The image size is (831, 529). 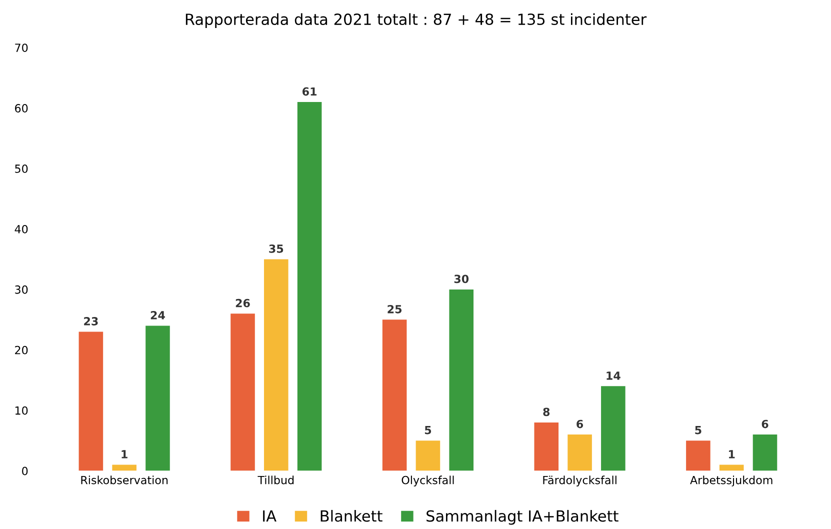 What do you see at coordinates (522, 517) in the screenshot?
I see `legend-label: Sammanlagt IA+Blankett` at bounding box center [522, 517].